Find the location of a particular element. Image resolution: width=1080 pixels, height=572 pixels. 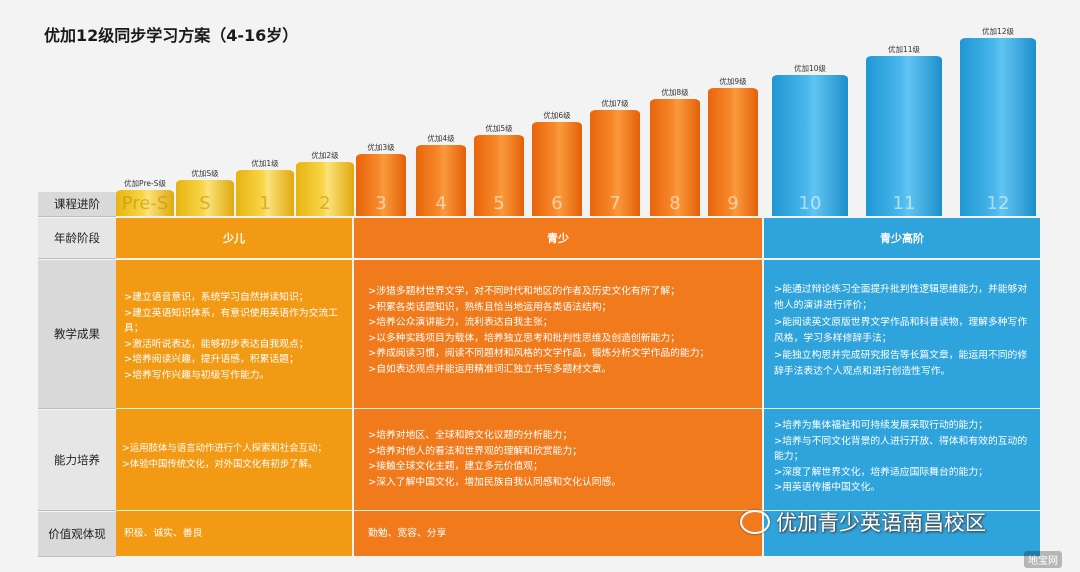

level-number: 2 is located at coordinates (325, 203).